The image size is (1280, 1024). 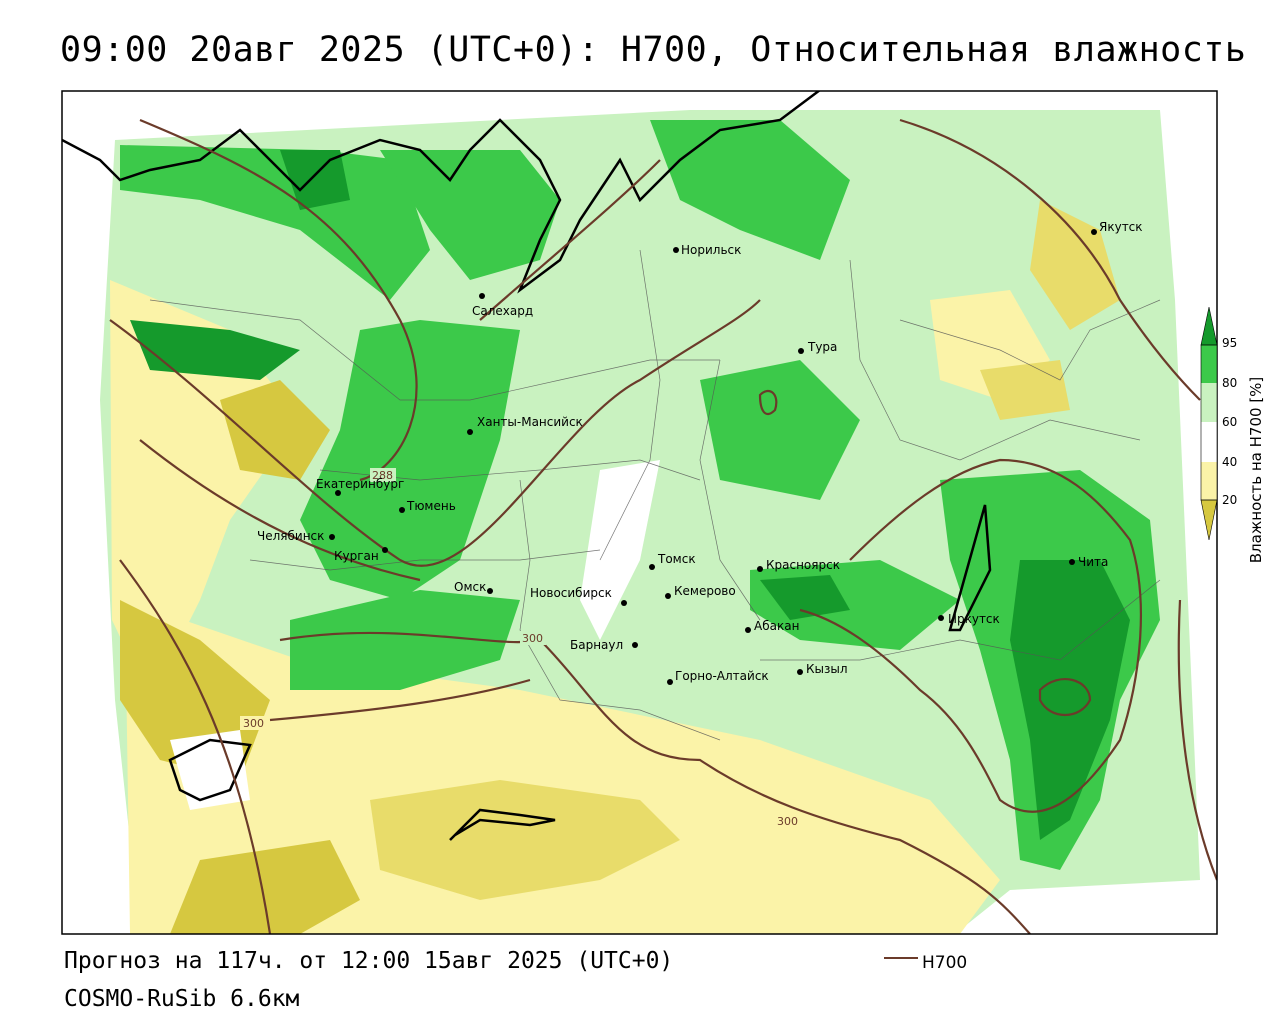 I want to click on svg-text: Барнаул, so click(x=596, y=645).